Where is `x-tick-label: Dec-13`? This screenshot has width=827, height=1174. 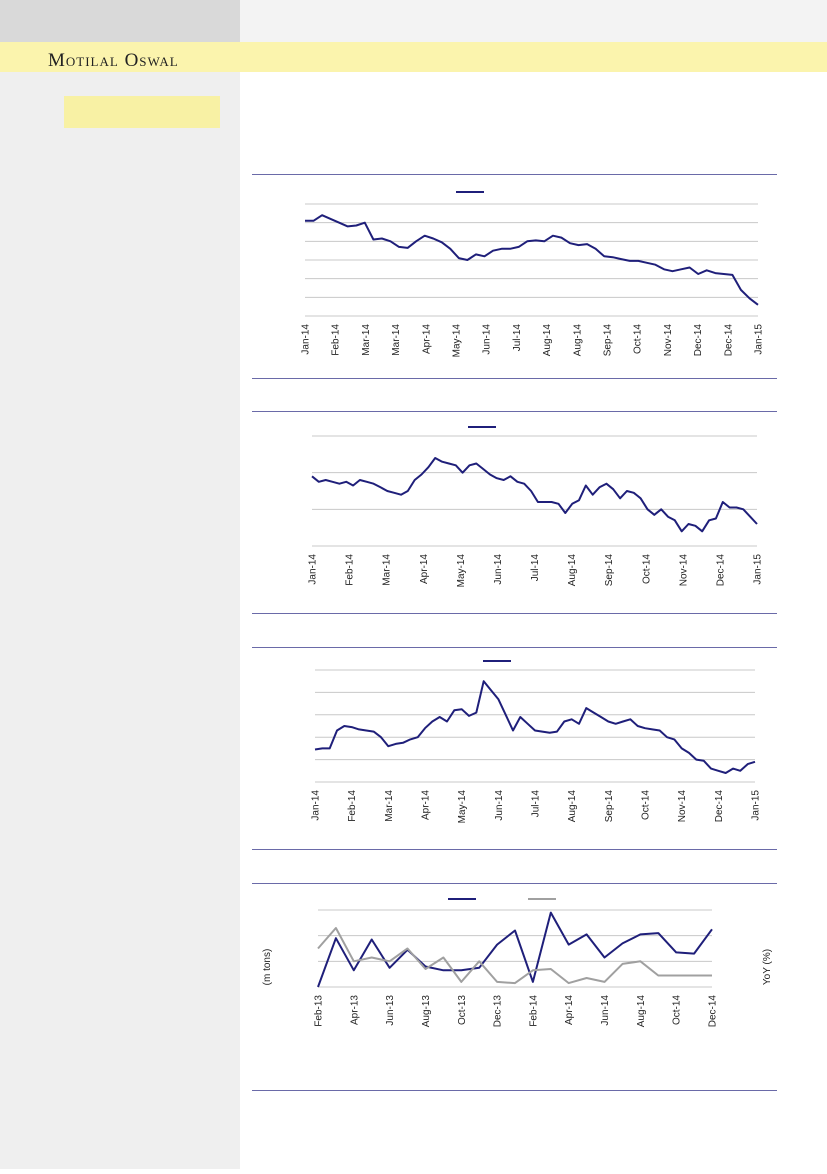
x-tick-label: Dec-13 is located at coordinates (498, 1011).